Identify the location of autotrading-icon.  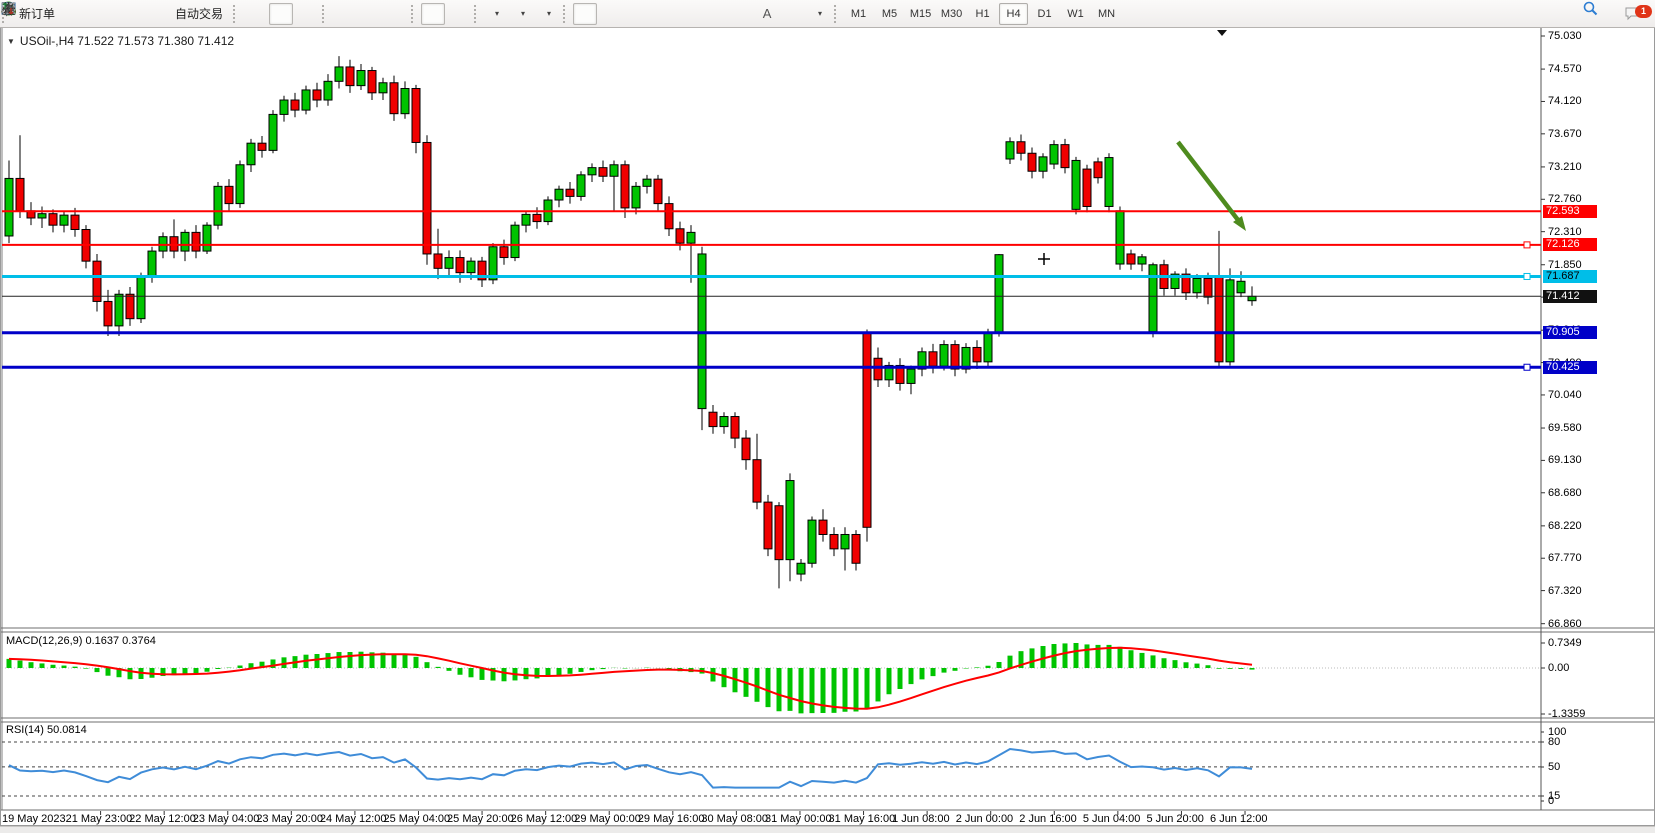
(83, 13).